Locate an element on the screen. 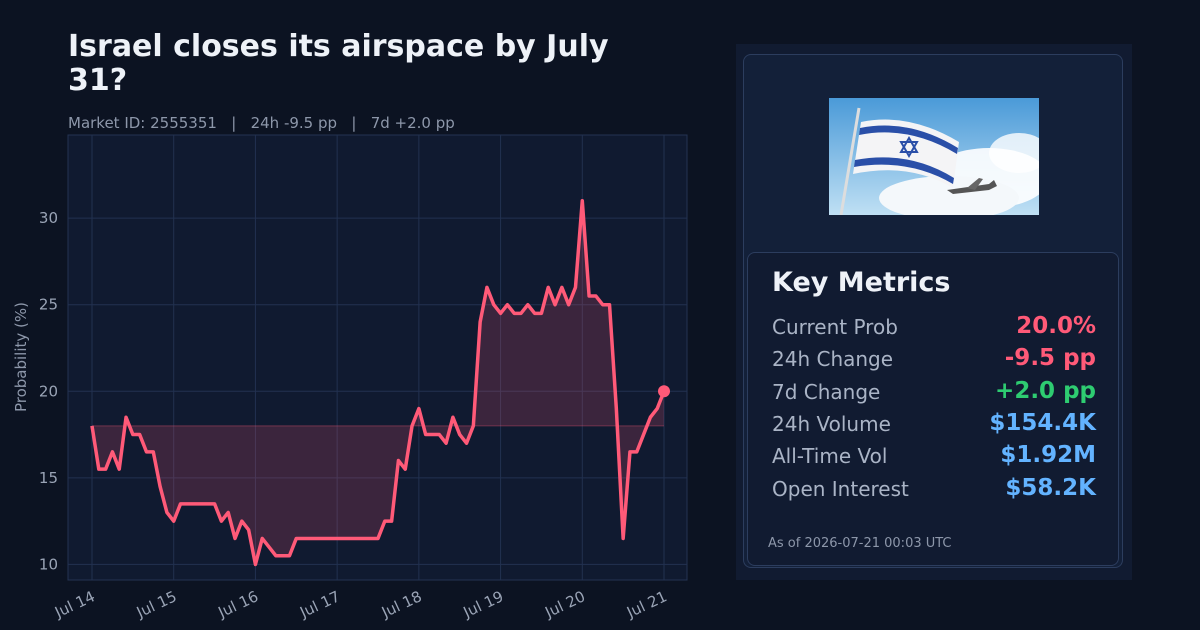 The height and width of the screenshot is (630, 1200). card-title: Key Metrics is located at coordinates (861, 282).